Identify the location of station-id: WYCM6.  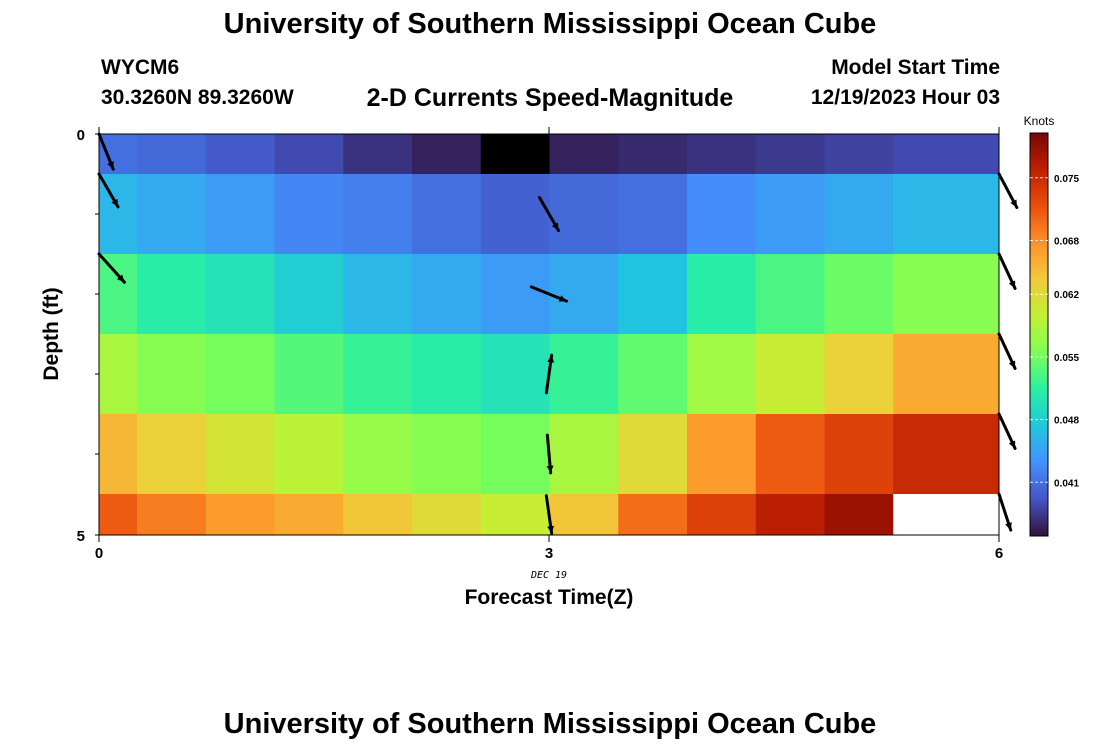
(140, 67).